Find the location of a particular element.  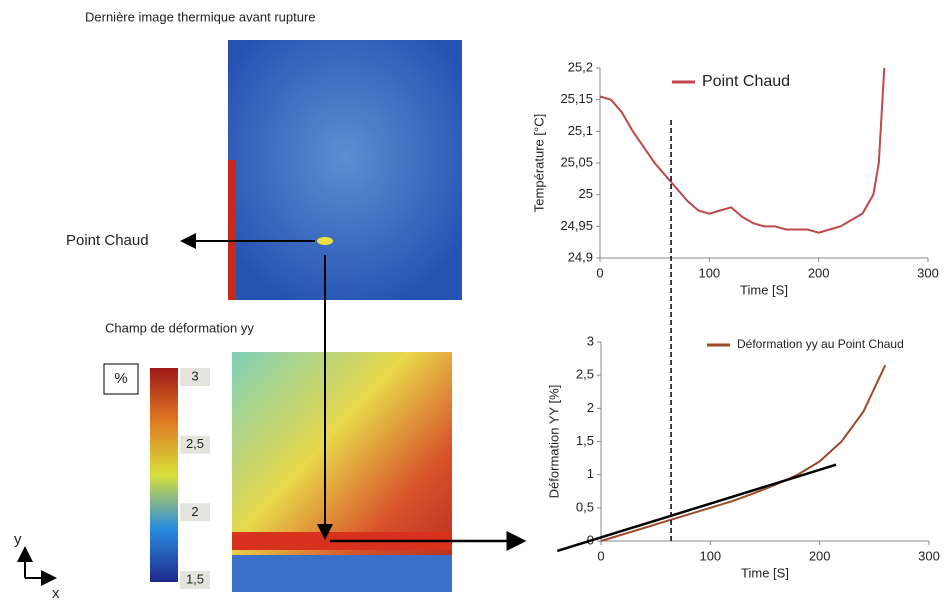

y-tick-label: 25,2 is located at coordinates (580, 66).